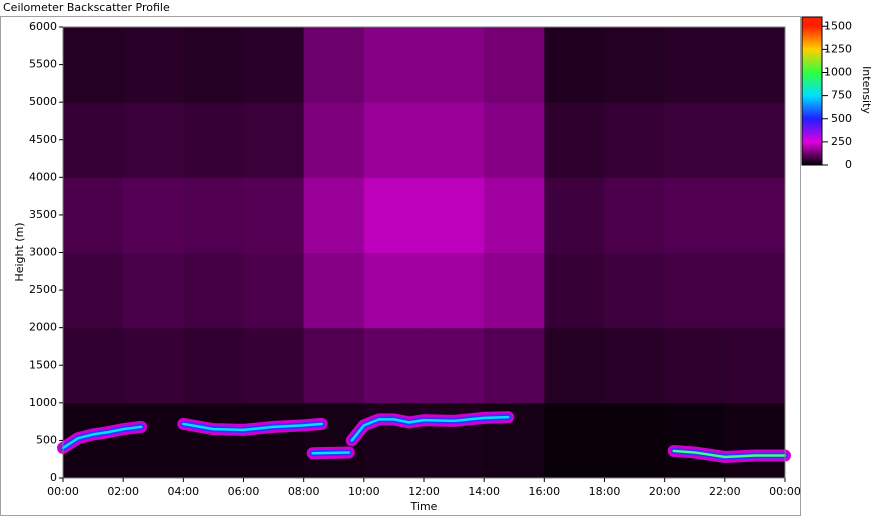  I want to click on x-tick-label: 18:00, so click(605, 491).